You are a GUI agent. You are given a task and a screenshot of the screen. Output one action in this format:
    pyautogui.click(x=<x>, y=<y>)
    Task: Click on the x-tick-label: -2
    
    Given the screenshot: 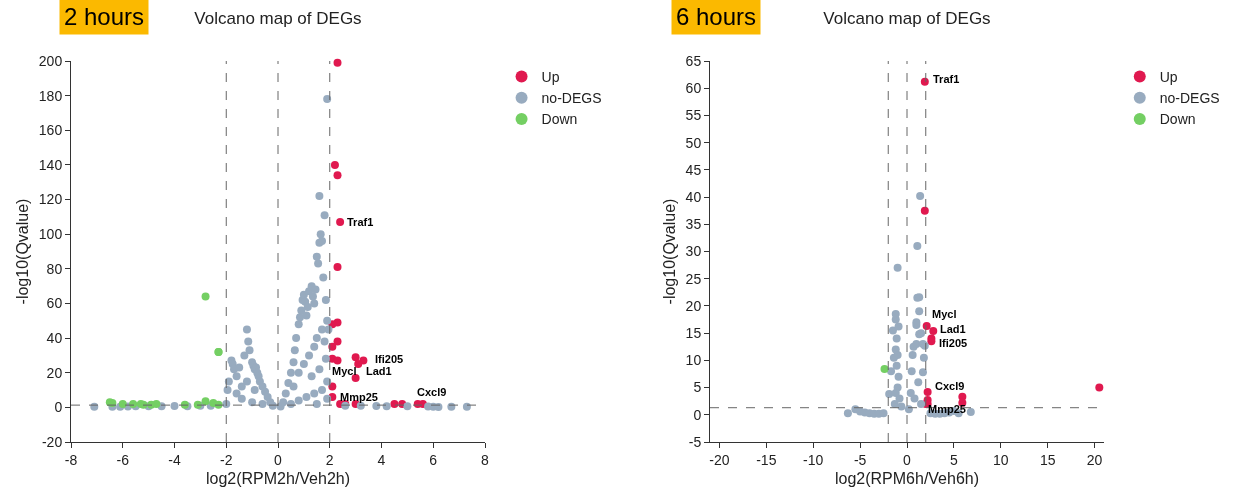 What is the action you would take?
    pyautogui.click(x=226, y=459)
    